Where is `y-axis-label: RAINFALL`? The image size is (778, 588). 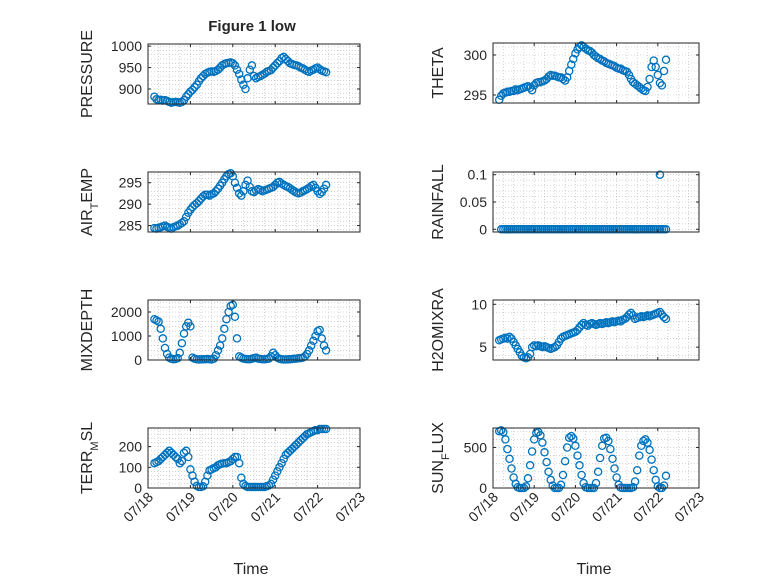
y-axis-label: RAINFALL is located at coordinates (438, 202).